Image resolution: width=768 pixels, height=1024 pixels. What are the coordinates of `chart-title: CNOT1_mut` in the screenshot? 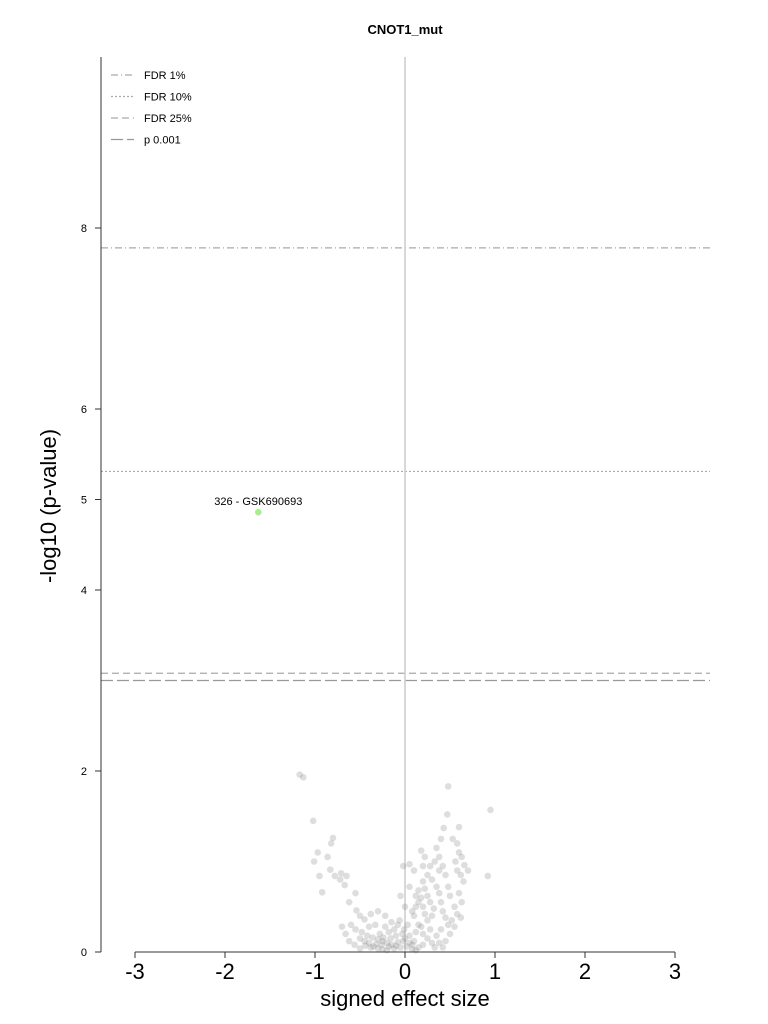 It's located at (405, 29).